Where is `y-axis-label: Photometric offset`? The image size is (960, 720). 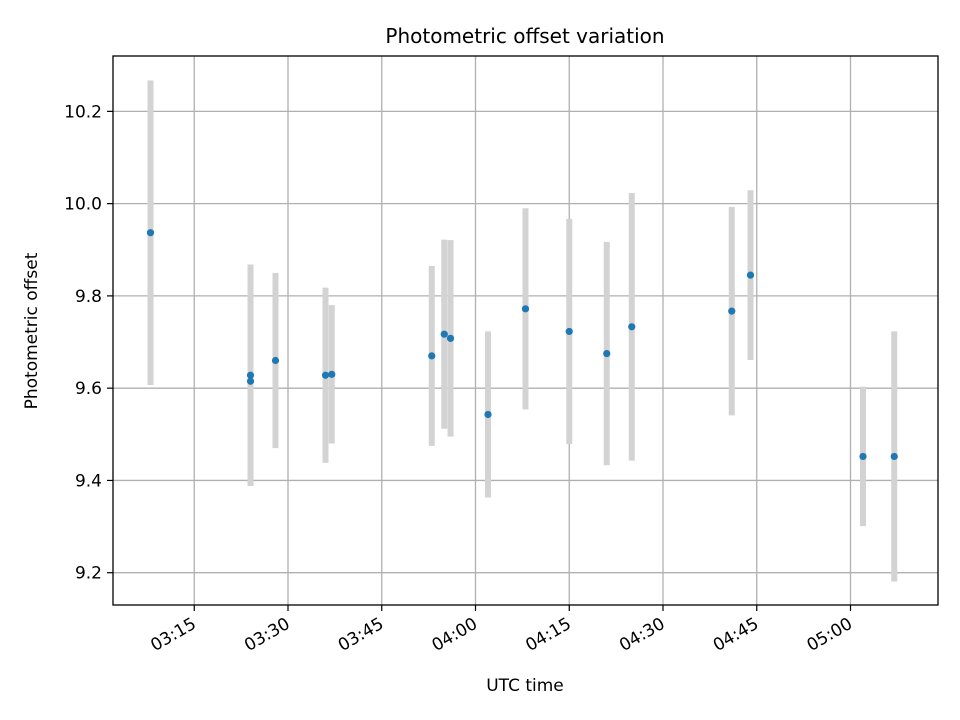
y-axis-label: Photometric offset is located at coordinates (32, 330).